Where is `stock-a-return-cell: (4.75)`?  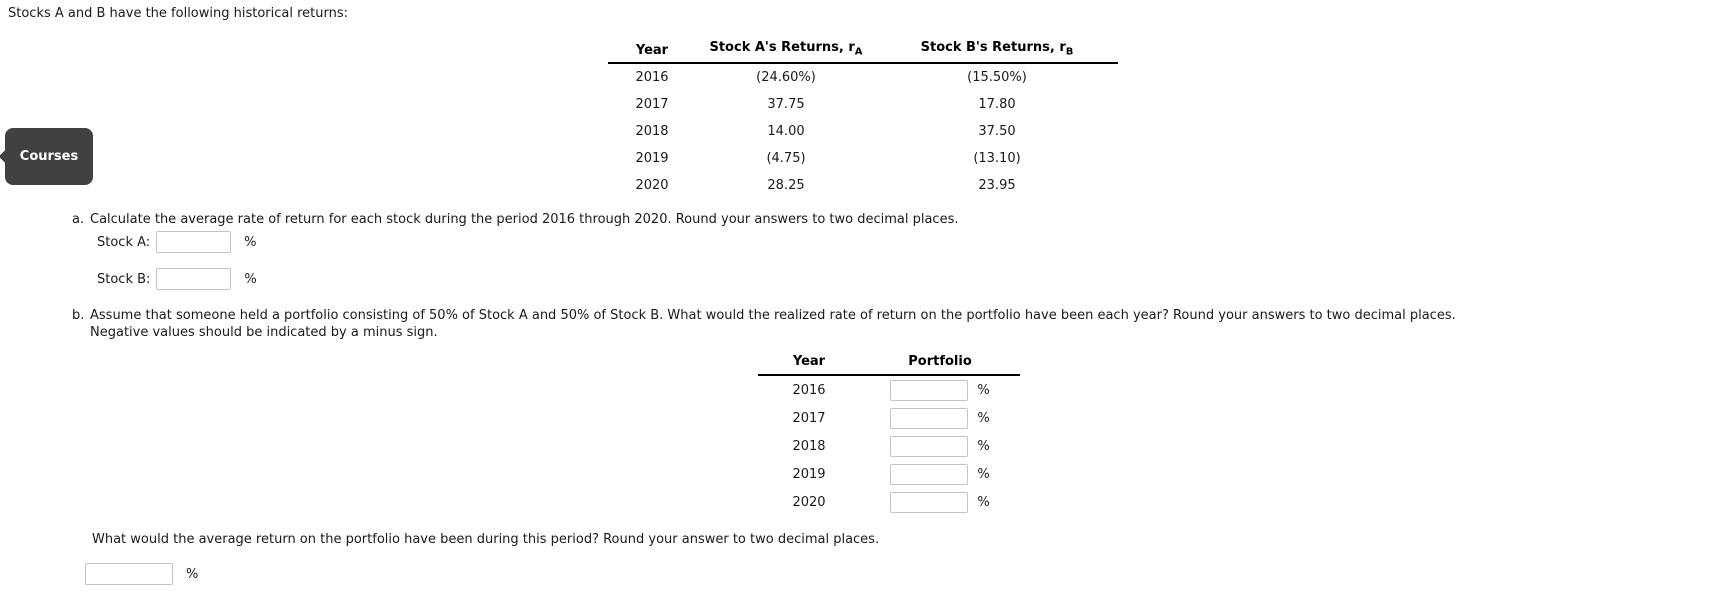 stock-a-return-cell: (4.75) is located at coordinates (786, 158).